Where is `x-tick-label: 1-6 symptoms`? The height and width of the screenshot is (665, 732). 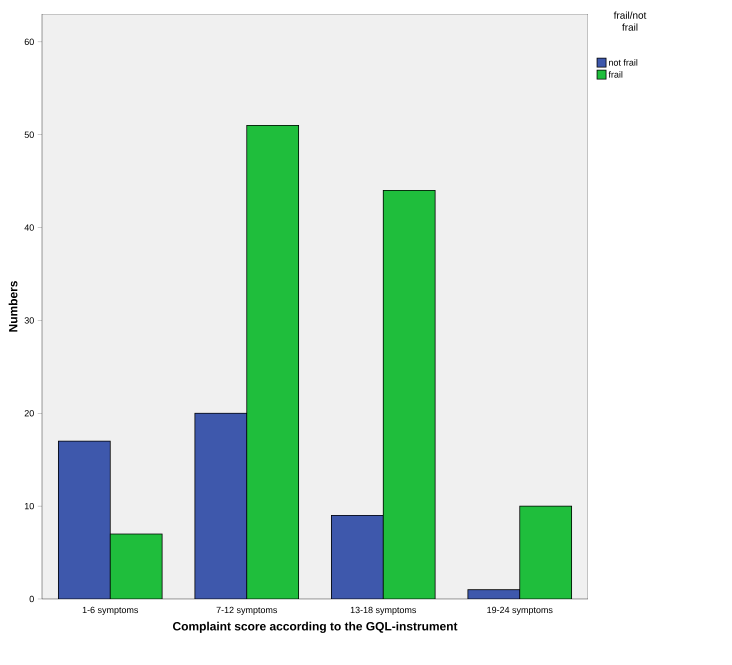
x-tick-label: 1-6 symptoms is located at coordinates (110, 610).